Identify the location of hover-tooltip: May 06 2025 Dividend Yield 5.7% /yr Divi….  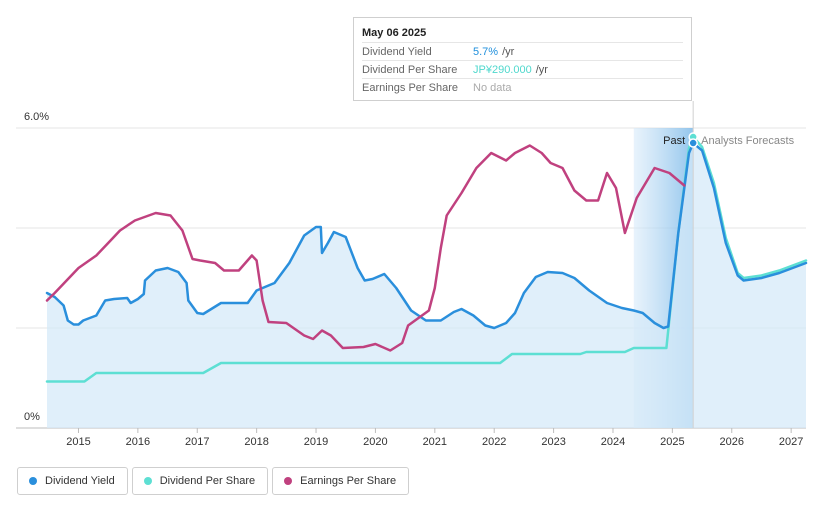
(522, 59).